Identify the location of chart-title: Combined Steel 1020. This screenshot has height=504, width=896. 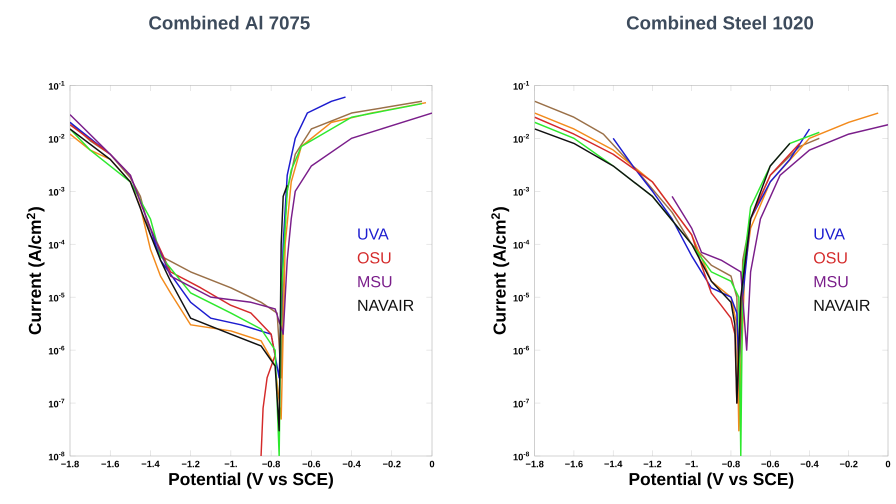
(720, 23).